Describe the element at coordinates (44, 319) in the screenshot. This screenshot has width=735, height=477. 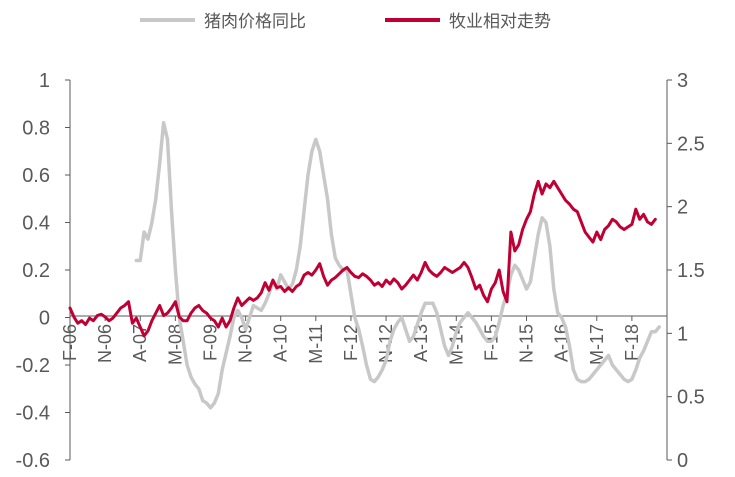
I see `left-axis-tick-label: 0` at that location.